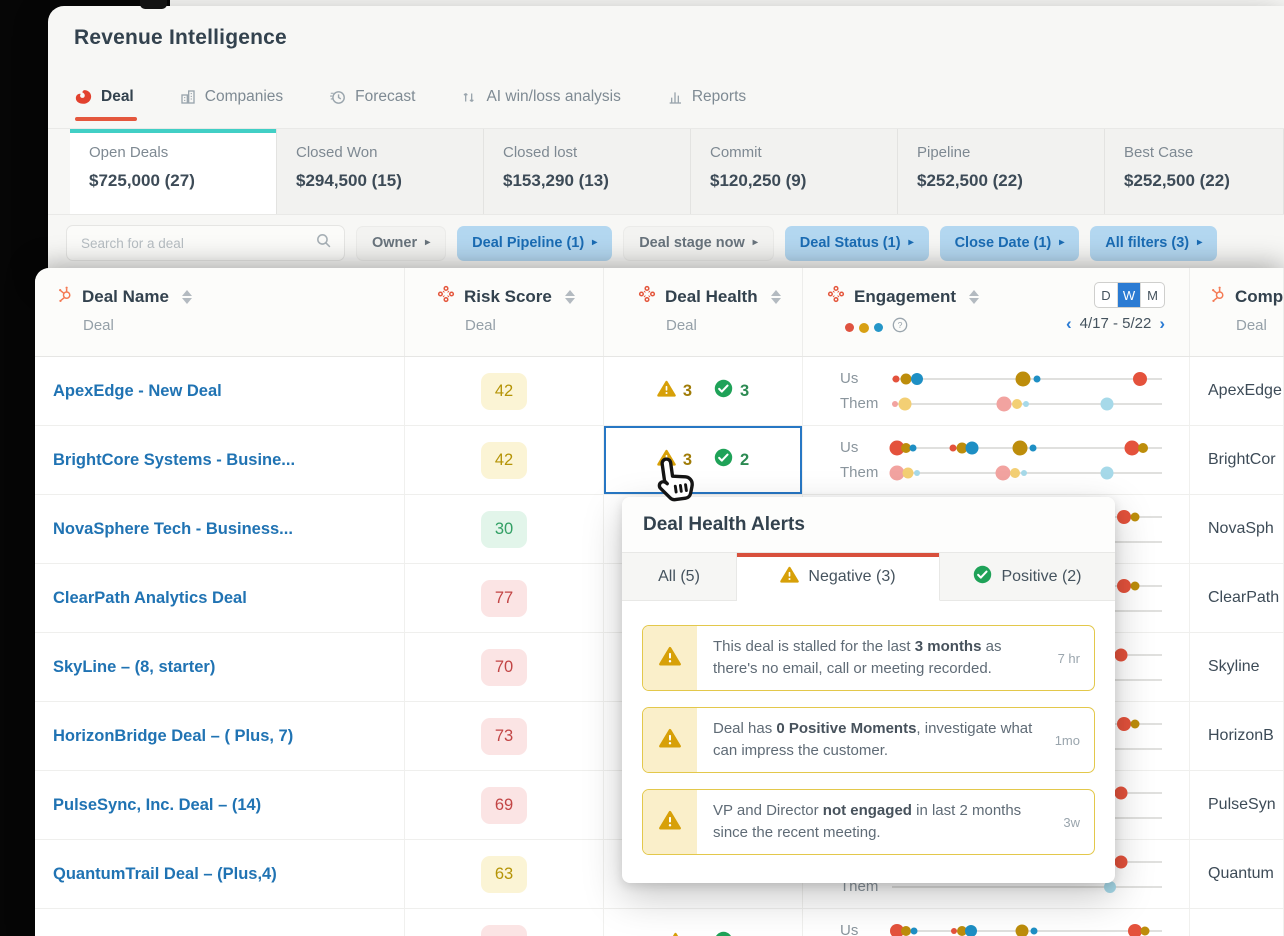 This screenshot has height=936, width=1284. What do you see at coordinates (1237, 805) in the screenshot?
I see `company-cell: PulseSyn` at bounding box center [1237, 805].